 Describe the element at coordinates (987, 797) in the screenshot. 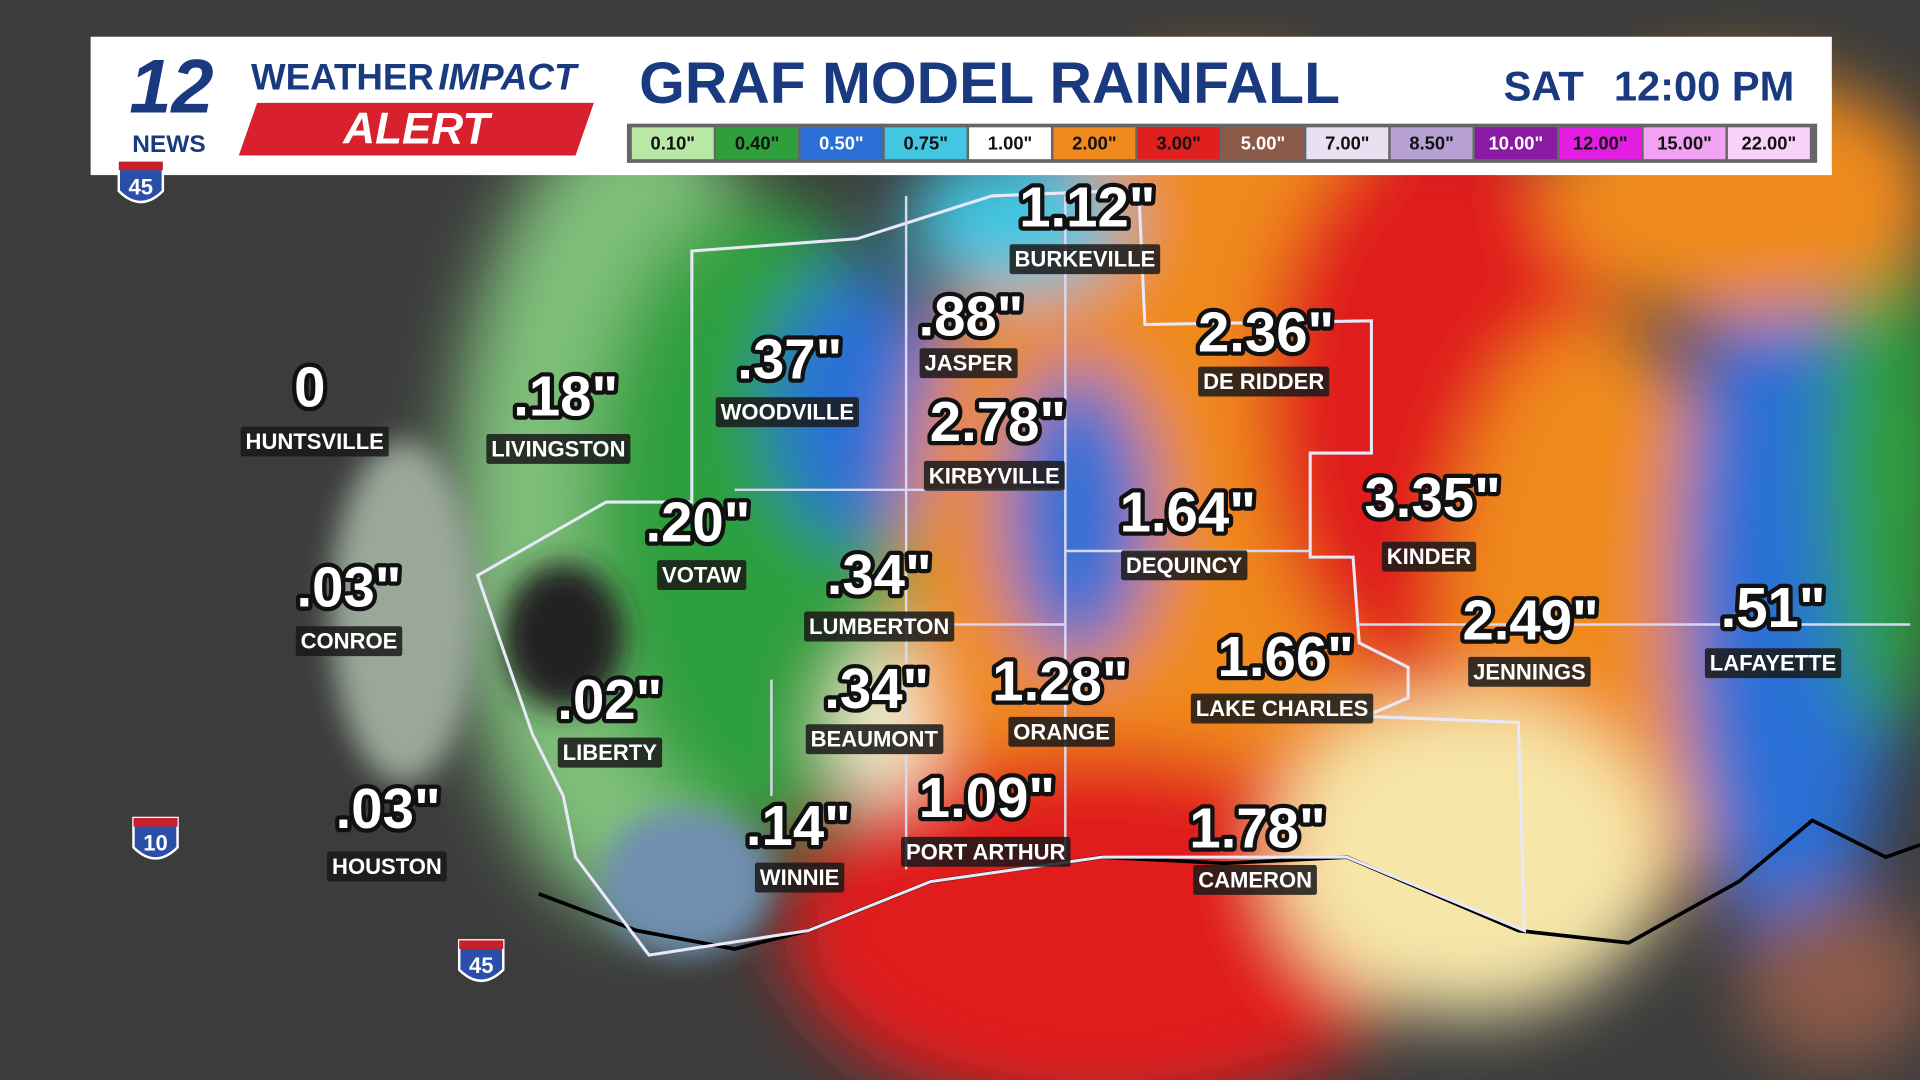

I see `rainfall-value: 1.09"` at that location.